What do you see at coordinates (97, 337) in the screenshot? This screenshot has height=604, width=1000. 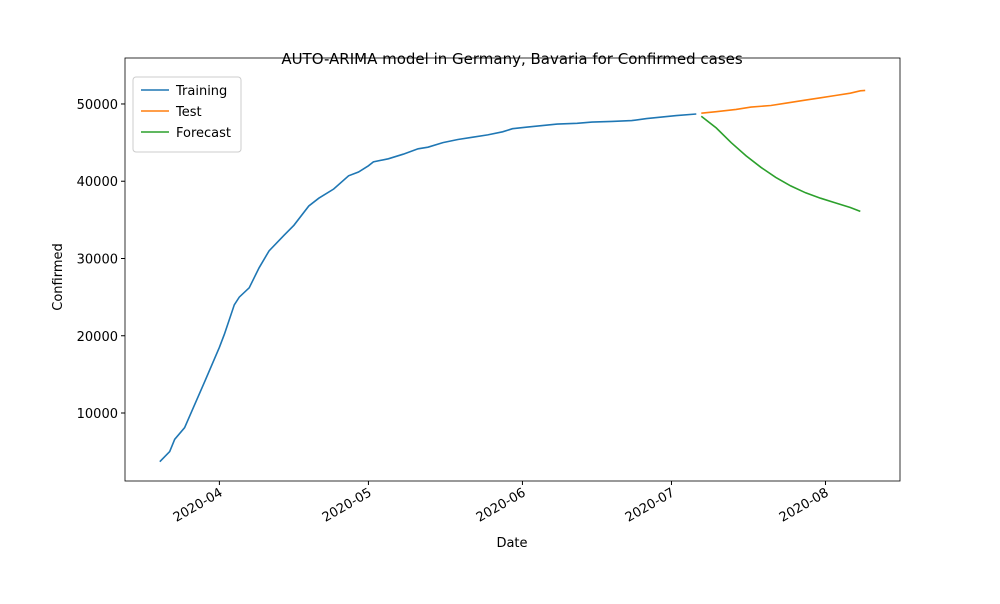 I see `y-tick-label: 20000` at bounding box center [97, 337].